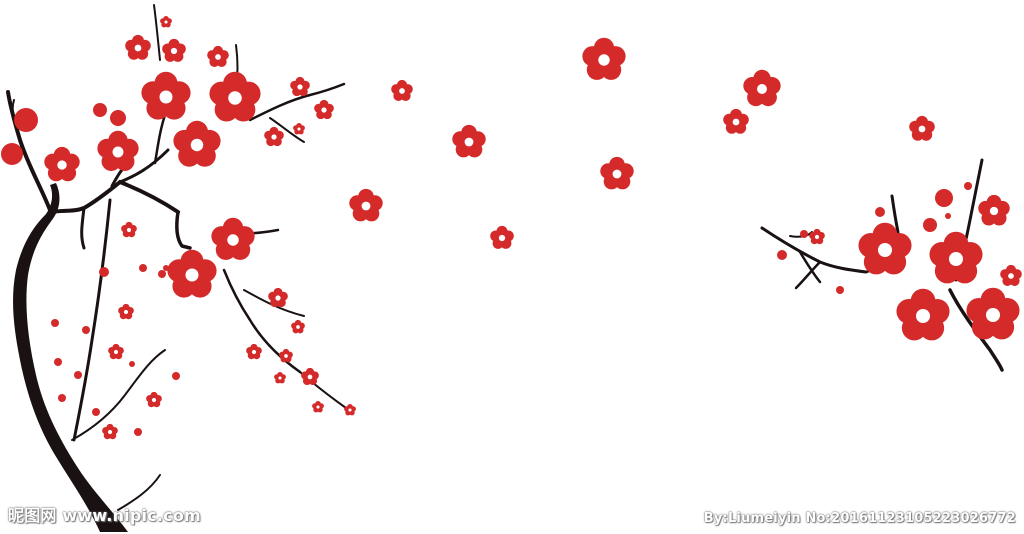 This screenshot has height=534, width=1024. Describe the element at coordinates (859, 518) in the screenshot. I see `watermark-author-id: By:Liumeiyin No:20161123105223026772` at that location.